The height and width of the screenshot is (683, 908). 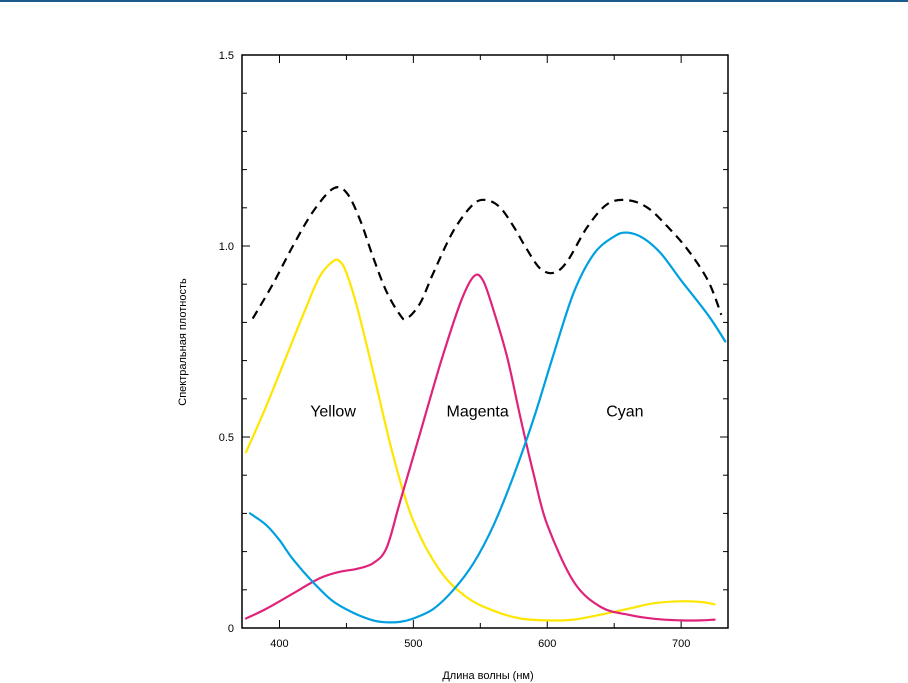 What do you see at coordinates (681, 644) in the screenshot?
I see `x-tick-label-700: 700` at bounding box center [681, 644].